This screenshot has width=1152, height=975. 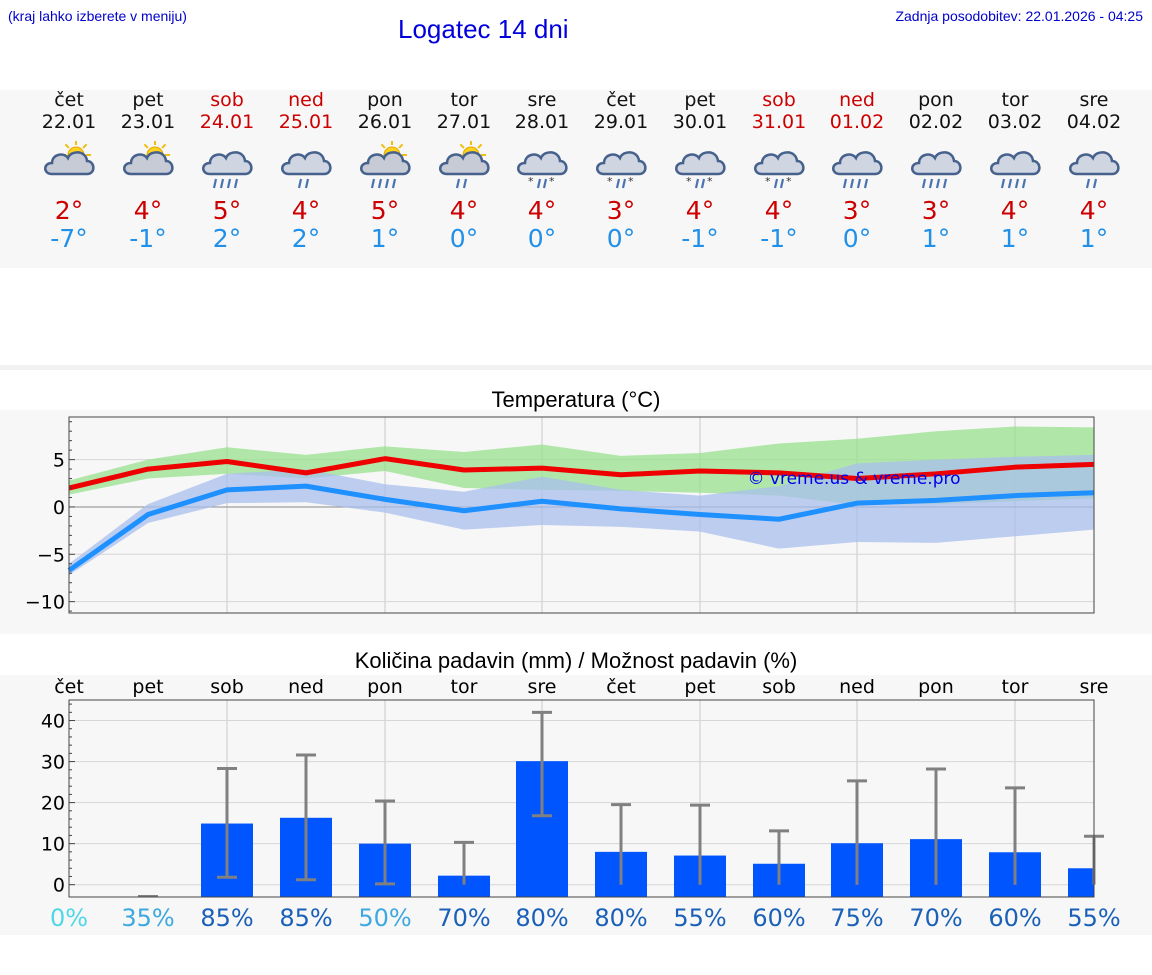 I want to click on sun-cloud-icon, so click(x=69, y=158).